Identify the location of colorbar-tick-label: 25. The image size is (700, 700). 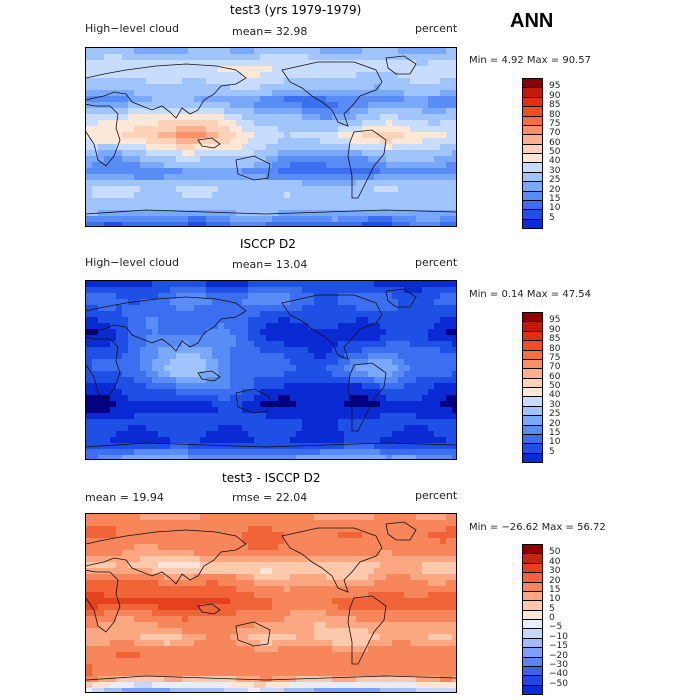
(555, 414).